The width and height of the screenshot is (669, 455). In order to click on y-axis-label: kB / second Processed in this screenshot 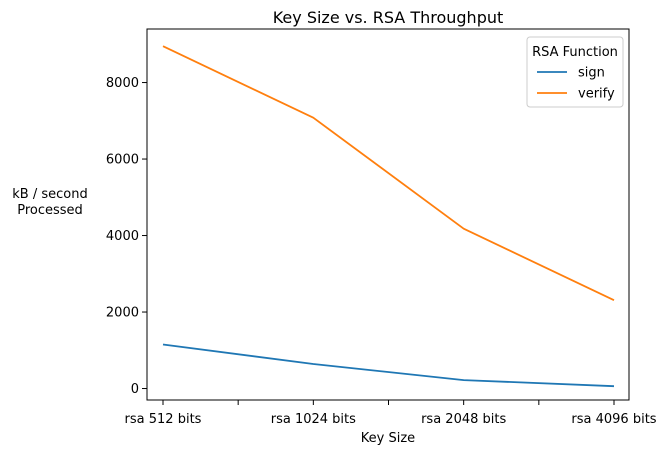, I will do `click(49, 202)`.